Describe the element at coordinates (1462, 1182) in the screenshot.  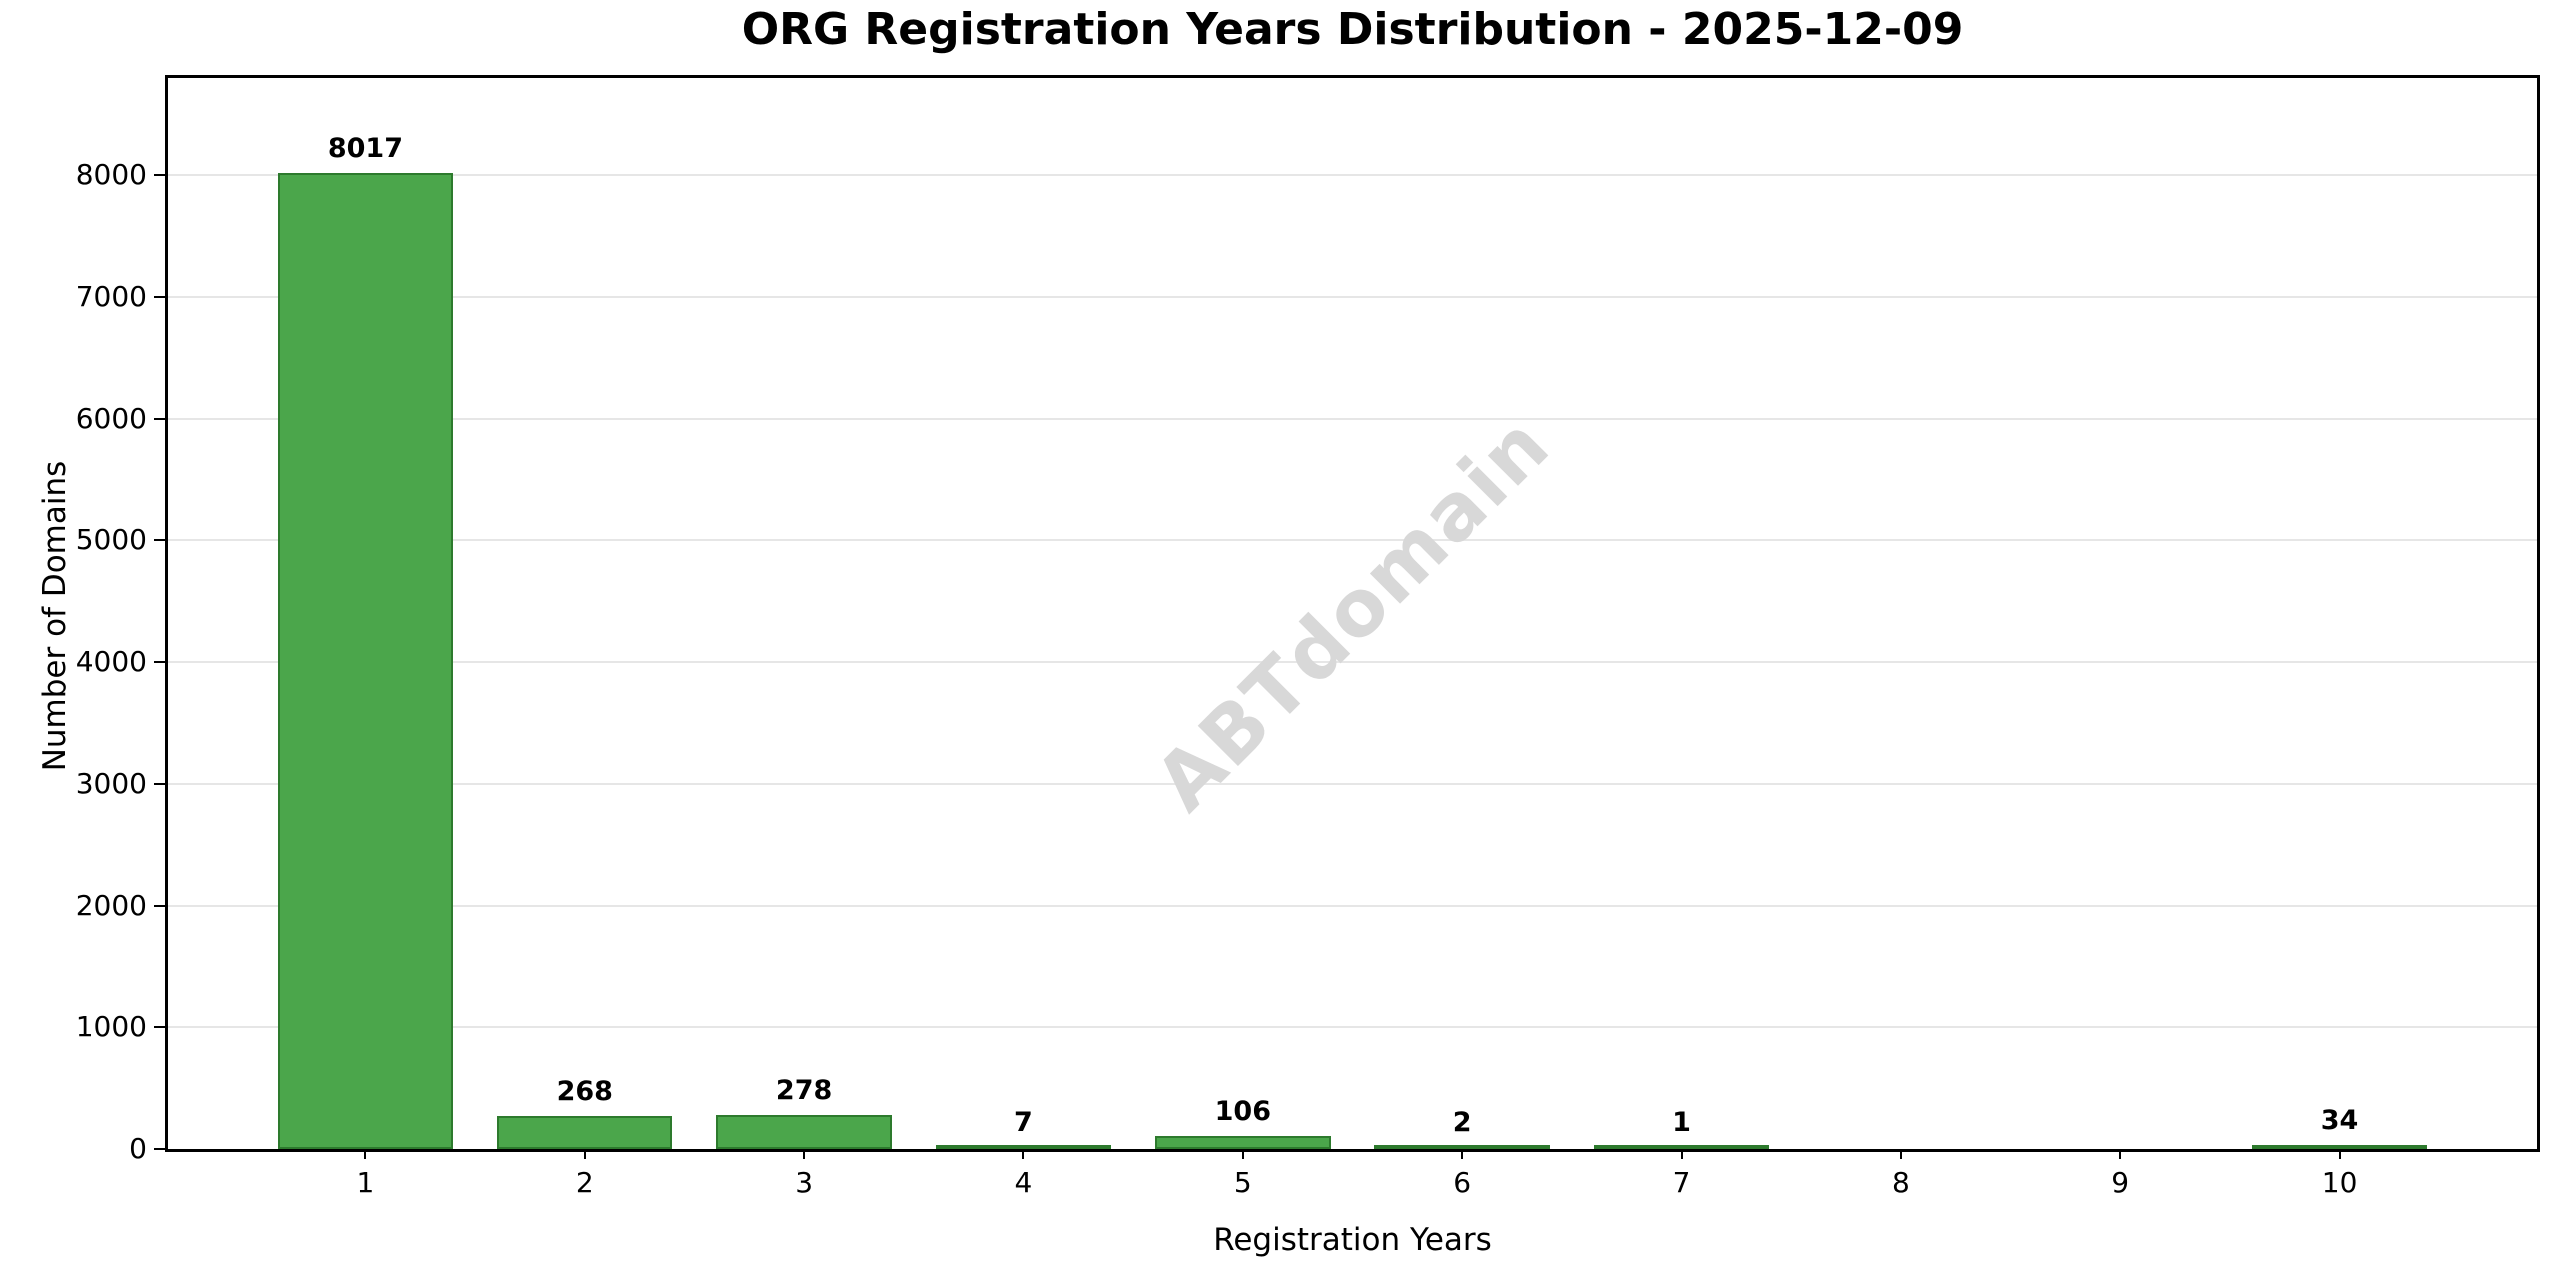
I see `x-tick-label-6: 6` at that location.